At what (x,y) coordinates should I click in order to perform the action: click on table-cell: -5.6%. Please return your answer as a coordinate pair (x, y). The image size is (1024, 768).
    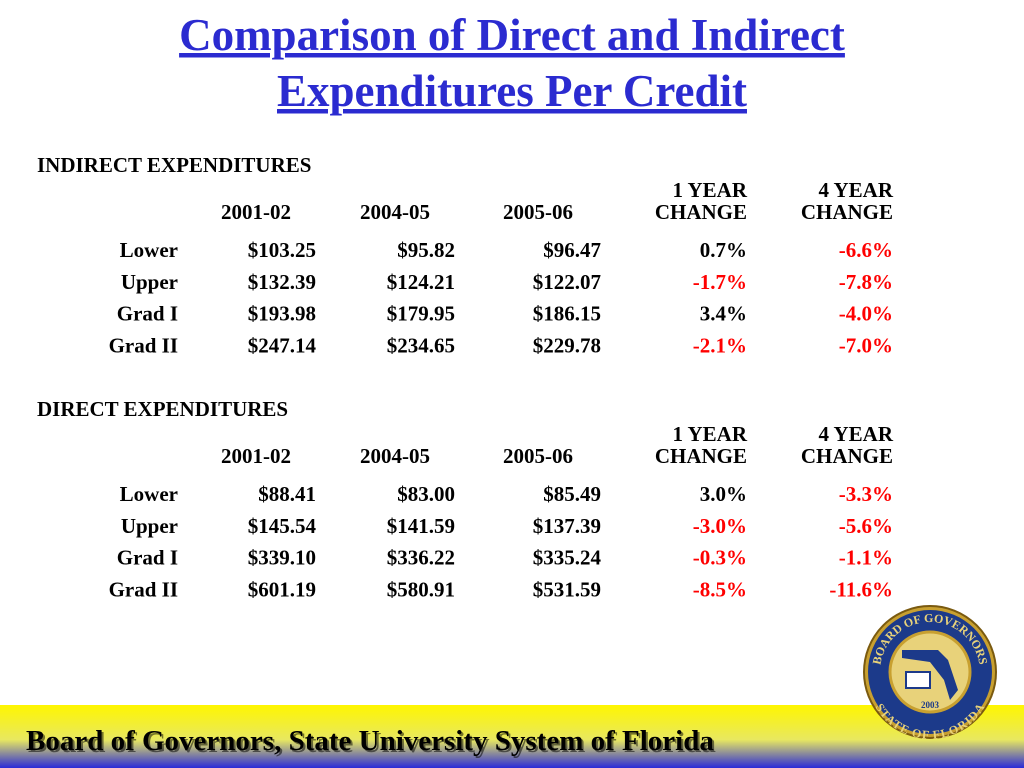
    Looking at the image, I should click on (866, 526).